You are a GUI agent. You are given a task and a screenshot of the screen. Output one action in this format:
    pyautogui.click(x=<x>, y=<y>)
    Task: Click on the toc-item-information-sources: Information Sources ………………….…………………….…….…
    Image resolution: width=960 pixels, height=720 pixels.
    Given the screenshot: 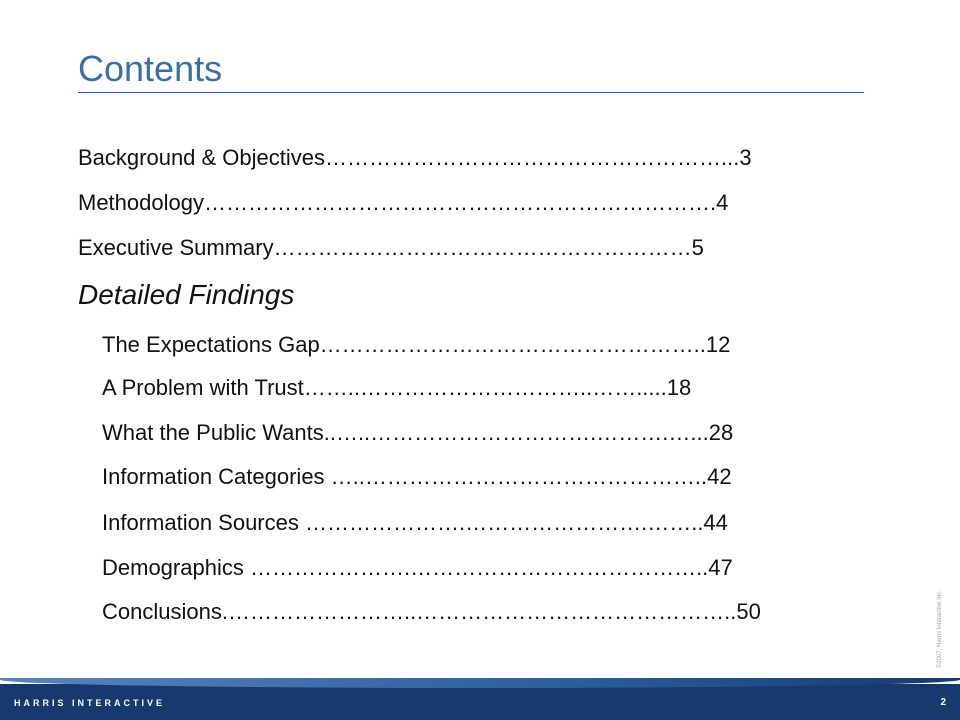 What is the action you would take?
    pyautogui.click(x=415, y=522)
    